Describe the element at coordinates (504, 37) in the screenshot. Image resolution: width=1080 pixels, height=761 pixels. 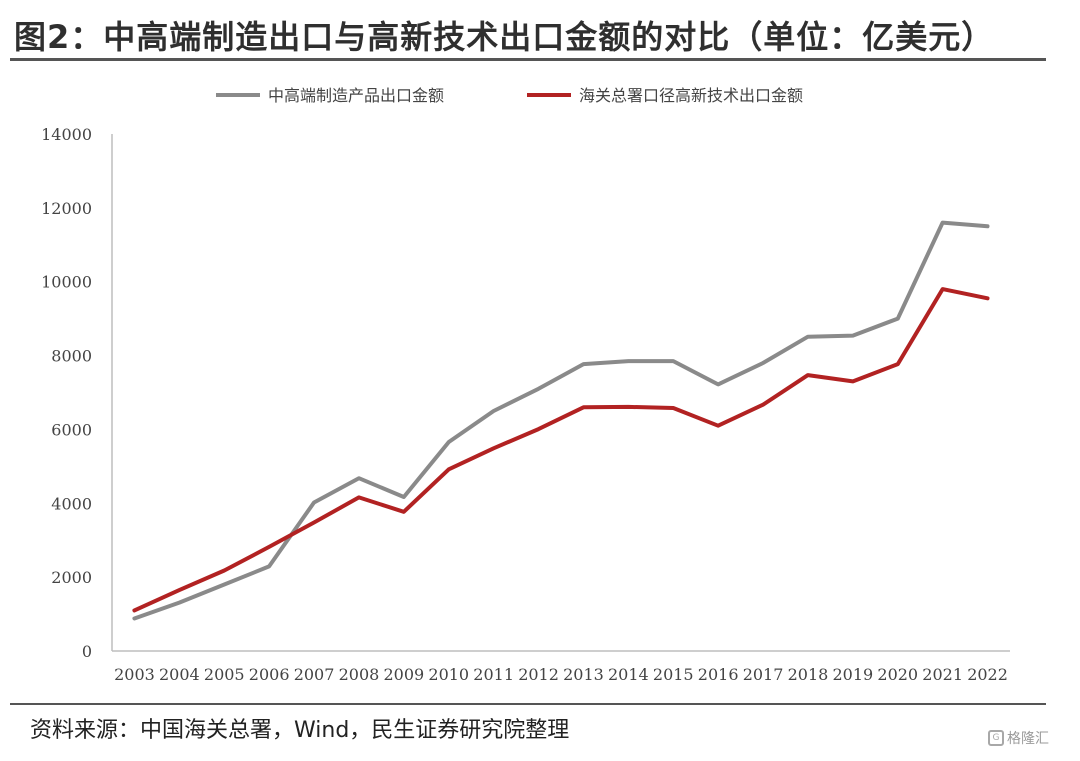
I see `page-title: 图2：中高端制造出口与高新技术出口金额的对比（单位：亿美元）` at that location.